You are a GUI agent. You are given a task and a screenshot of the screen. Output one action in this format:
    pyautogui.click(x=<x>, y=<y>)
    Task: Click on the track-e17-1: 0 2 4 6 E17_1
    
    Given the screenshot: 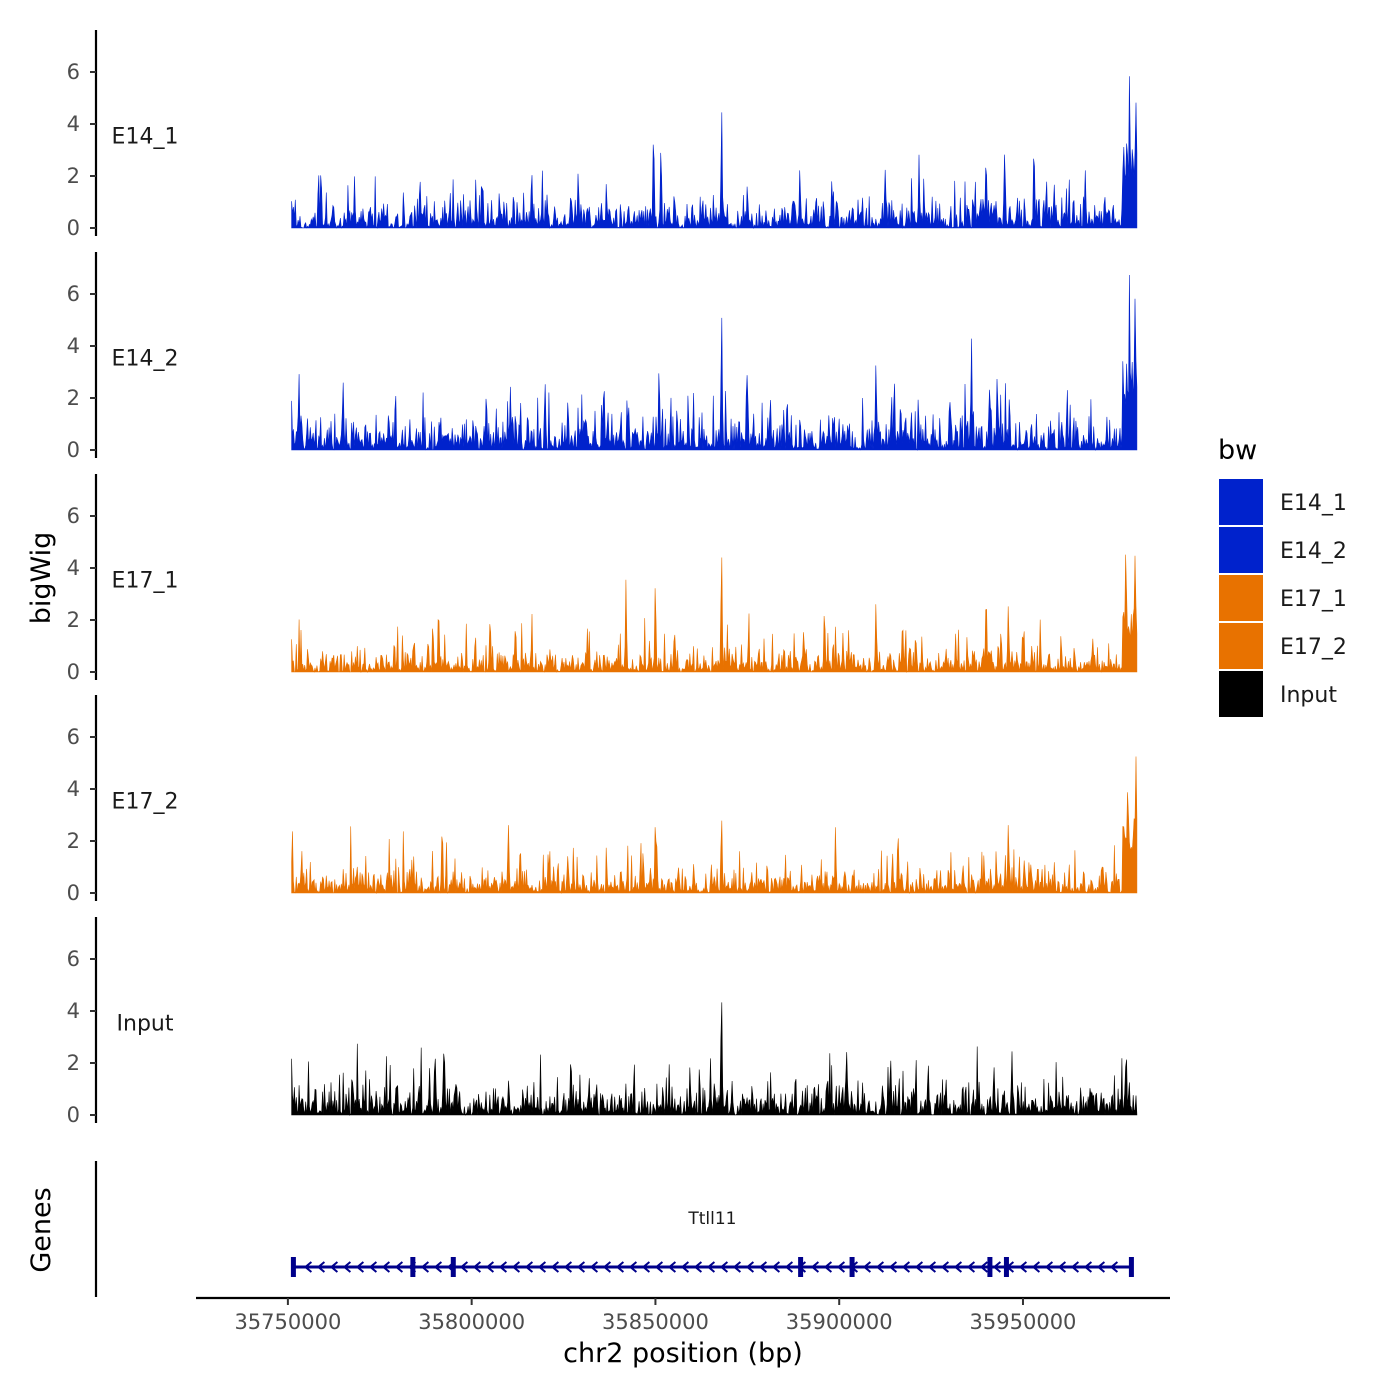 What is the action you would take?
    pyautogui.click(x=602, y=579)
    